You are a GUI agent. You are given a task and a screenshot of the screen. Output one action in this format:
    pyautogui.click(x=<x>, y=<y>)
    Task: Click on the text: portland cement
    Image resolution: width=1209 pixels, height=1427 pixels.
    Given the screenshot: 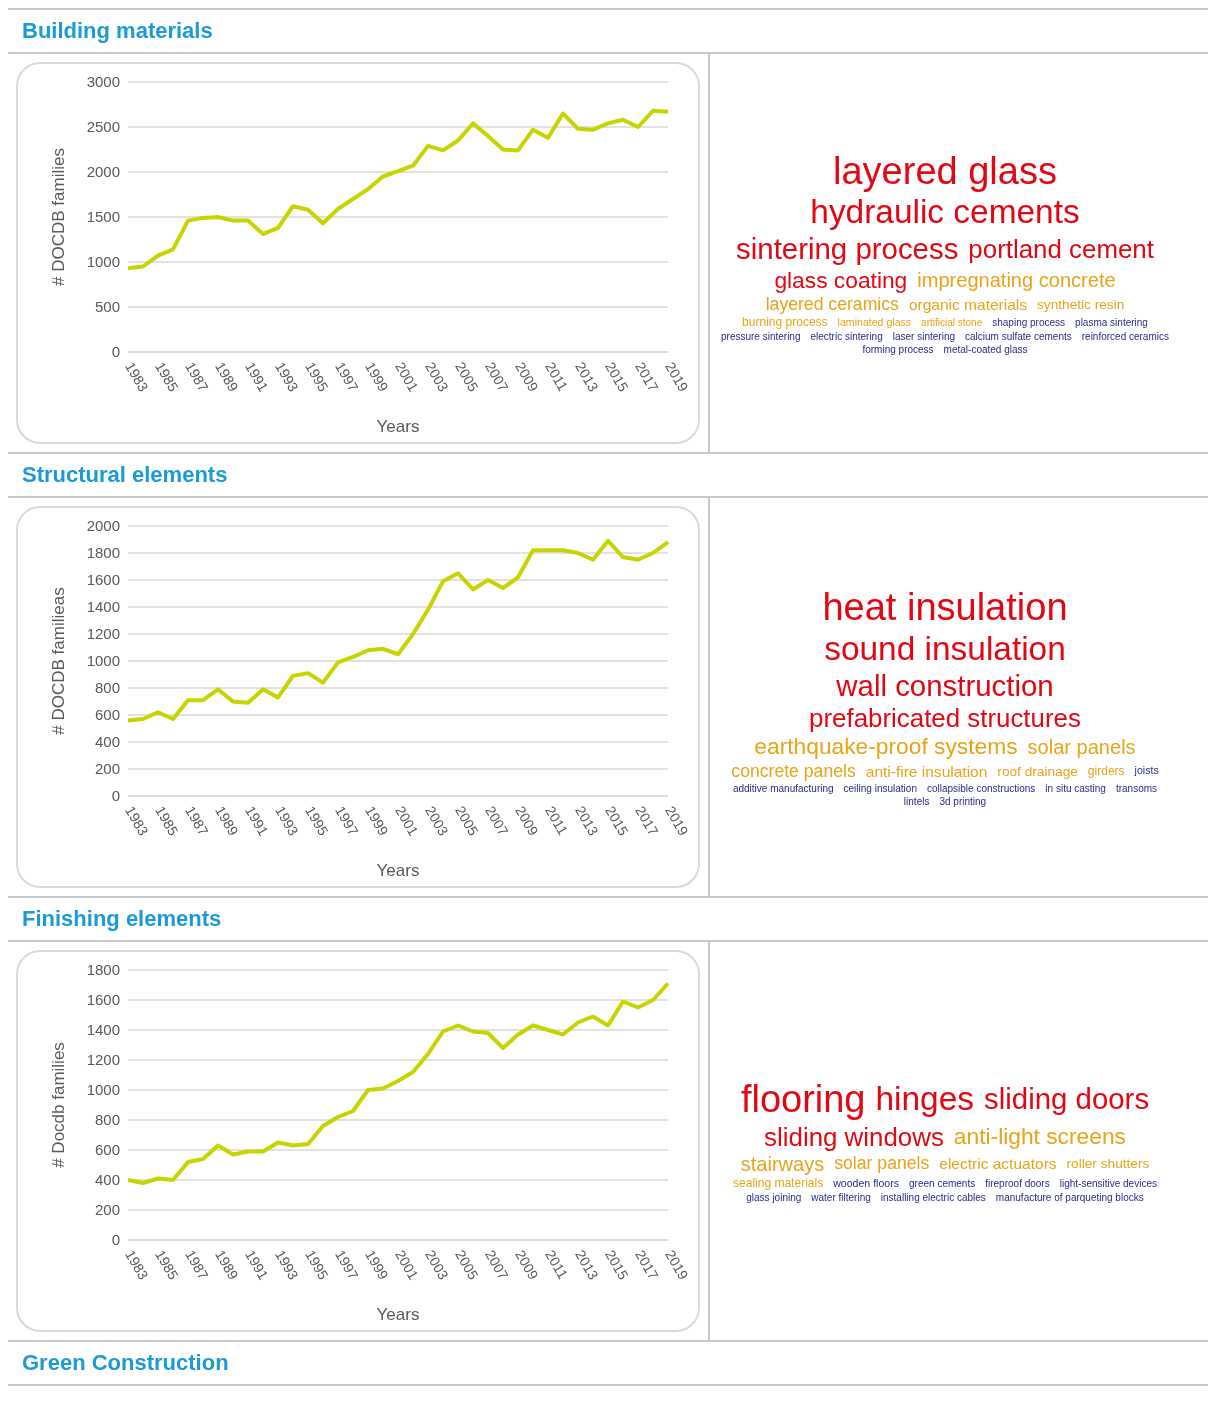 What is the action you would take?
    pyautogui.click(x=1061, y=249)
    